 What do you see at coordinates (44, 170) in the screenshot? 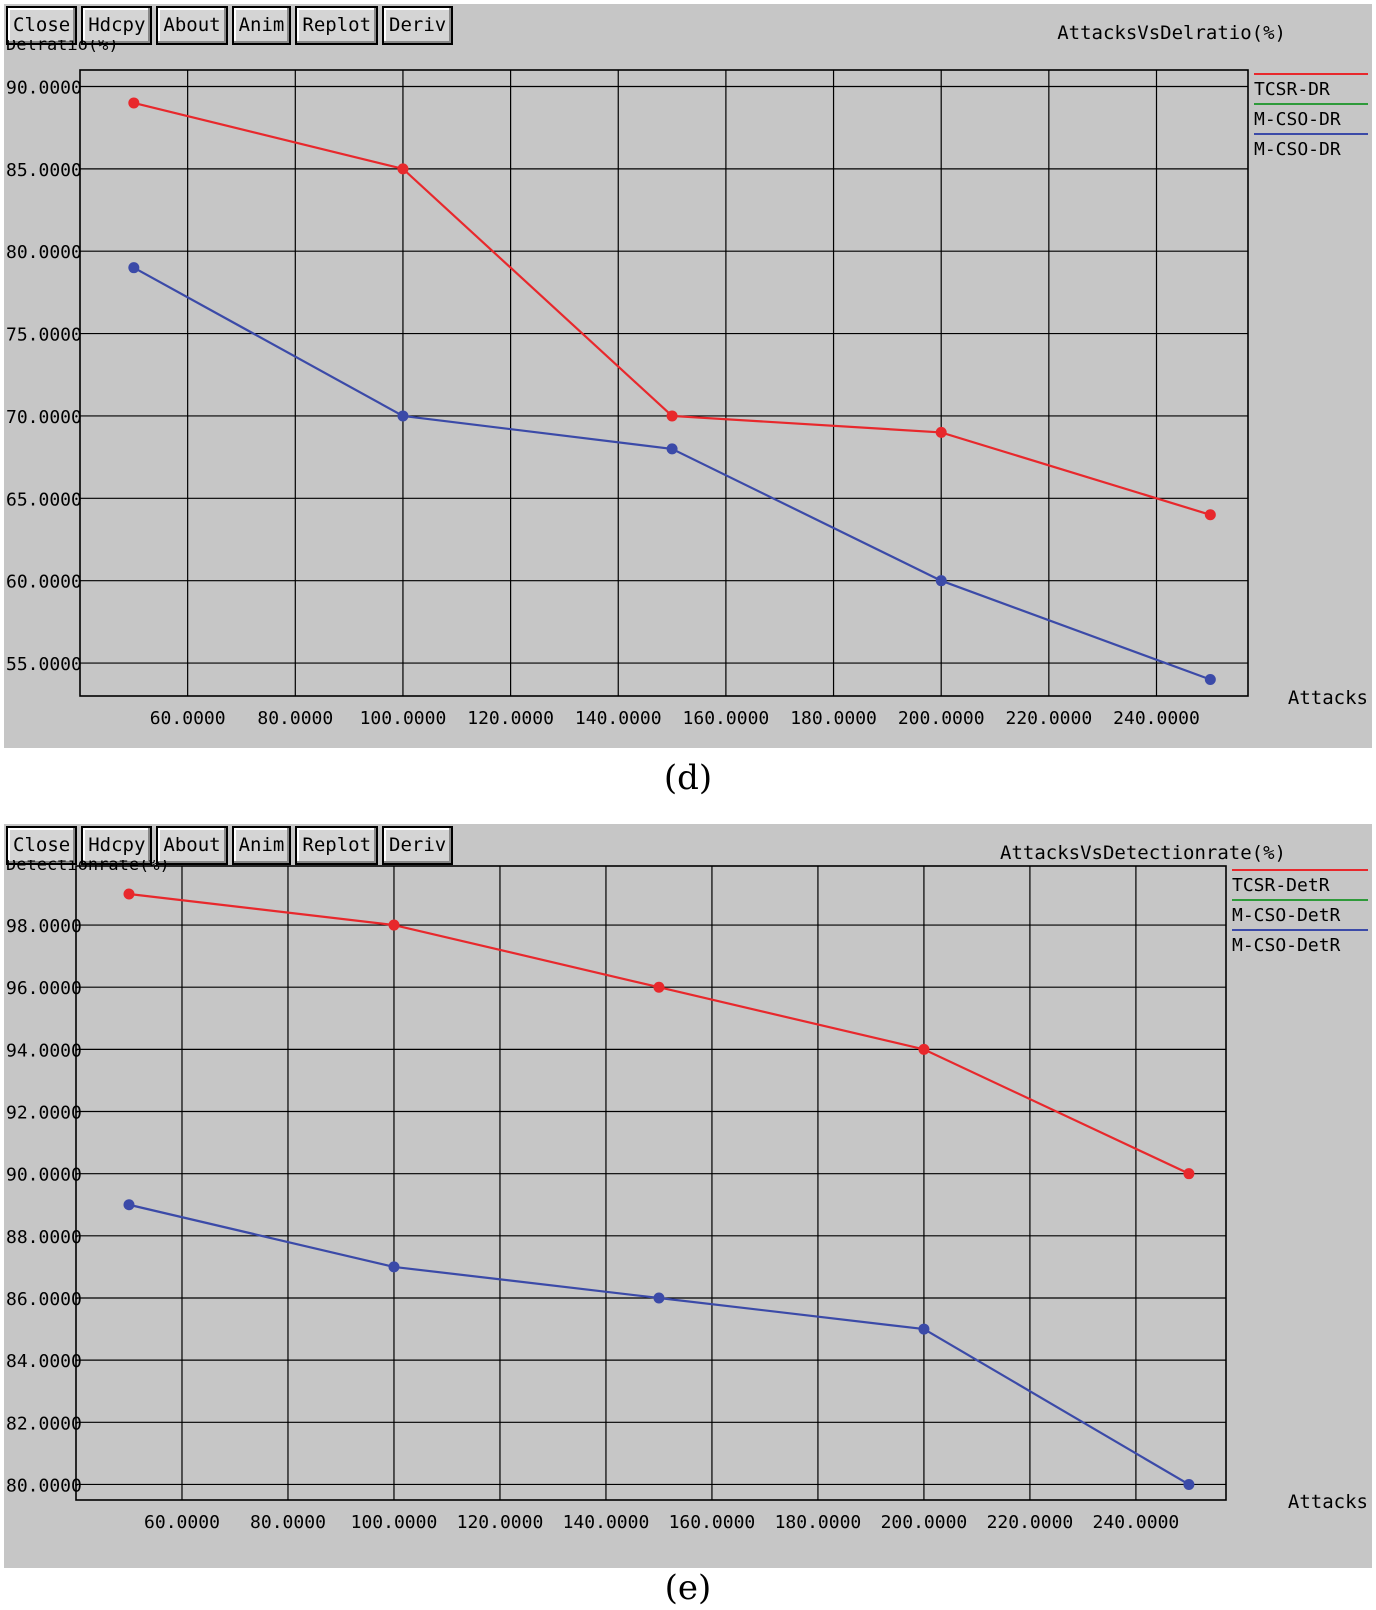
I see `y-tick-label: 85.0000` at bounding box center [44, 170].